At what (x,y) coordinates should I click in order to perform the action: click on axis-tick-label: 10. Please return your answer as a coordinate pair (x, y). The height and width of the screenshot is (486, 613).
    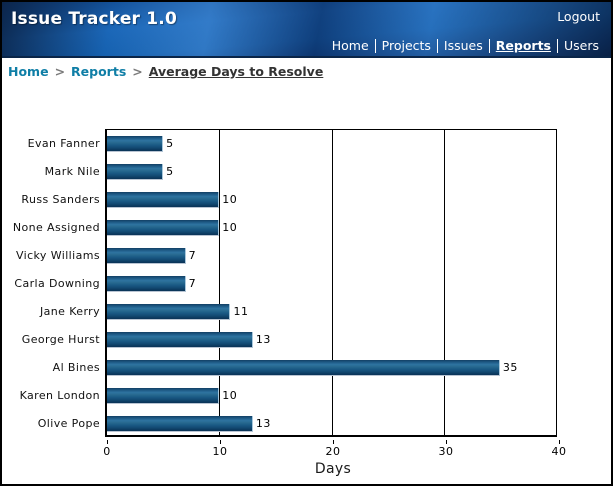
    Looking at the image, I should click on (220, 451).